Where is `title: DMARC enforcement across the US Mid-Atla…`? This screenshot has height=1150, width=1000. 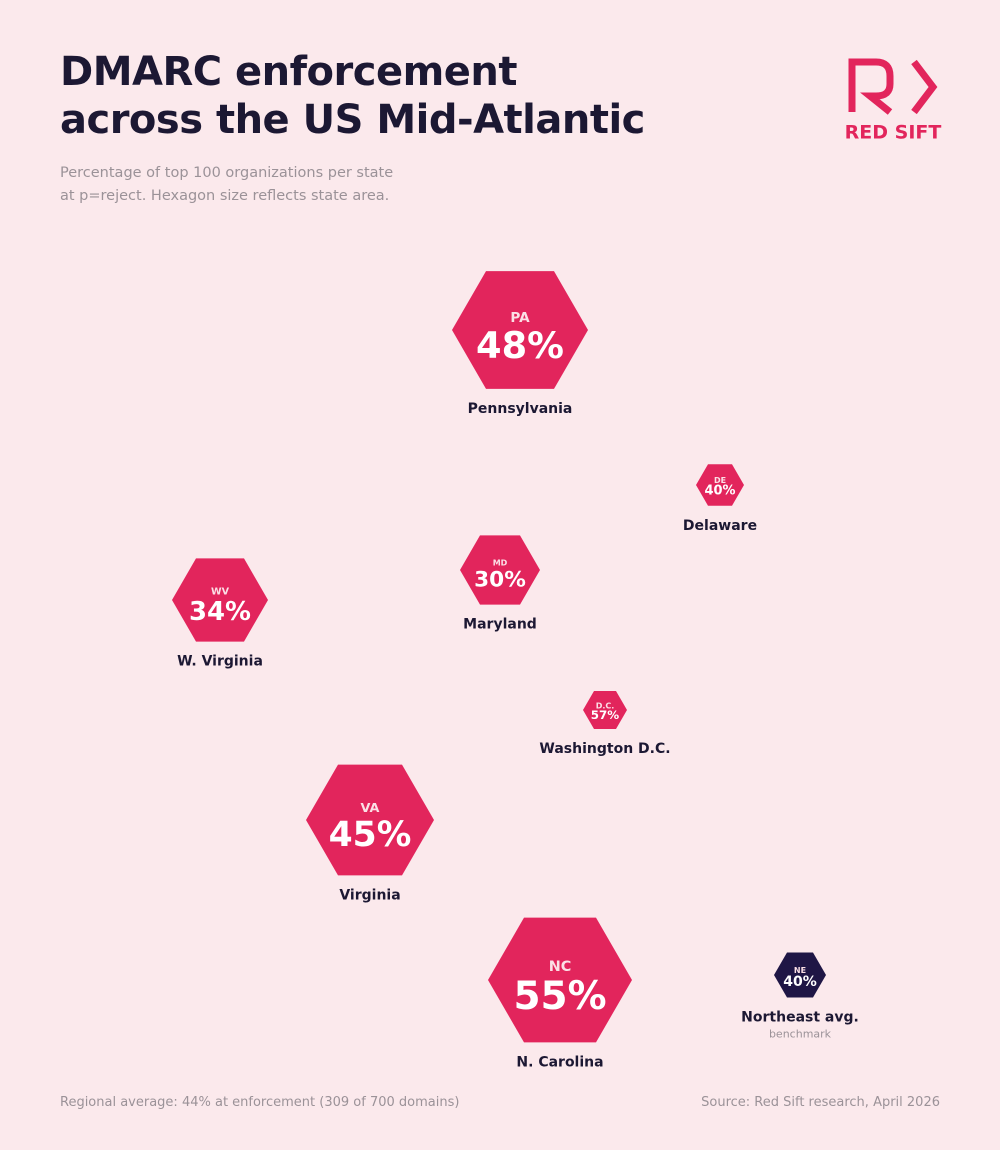 title: DMARC enforcement across the US Mid-Atla… is located at coordinates (352, 96).